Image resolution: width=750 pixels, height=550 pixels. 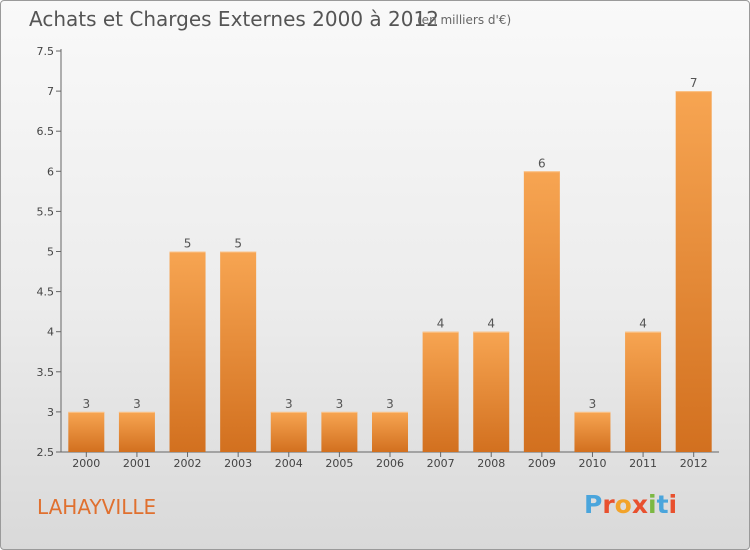 What do you see at coordinates (50, 252) in the screenshot?
I see `y-tick-label: 5` at bounding box center [50, 252].